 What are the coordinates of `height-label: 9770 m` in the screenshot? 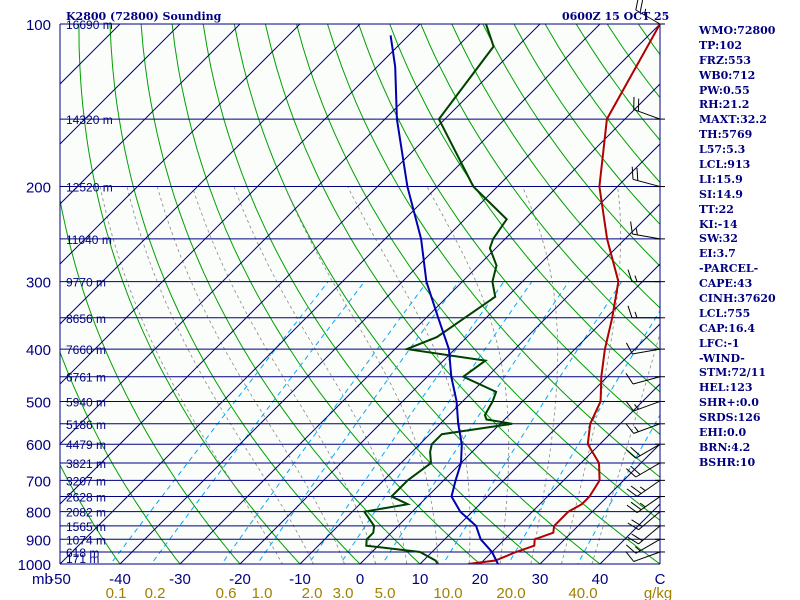 It's located at (86, 283).